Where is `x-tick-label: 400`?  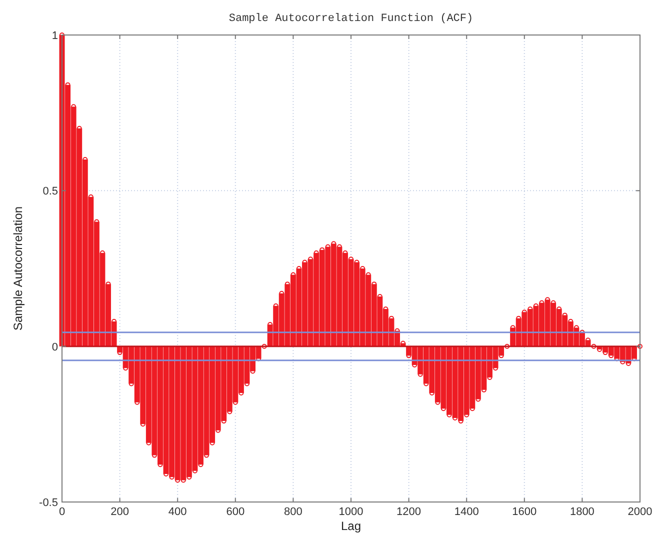
x-tick-label: 400 is located at coordinates (177, 512).